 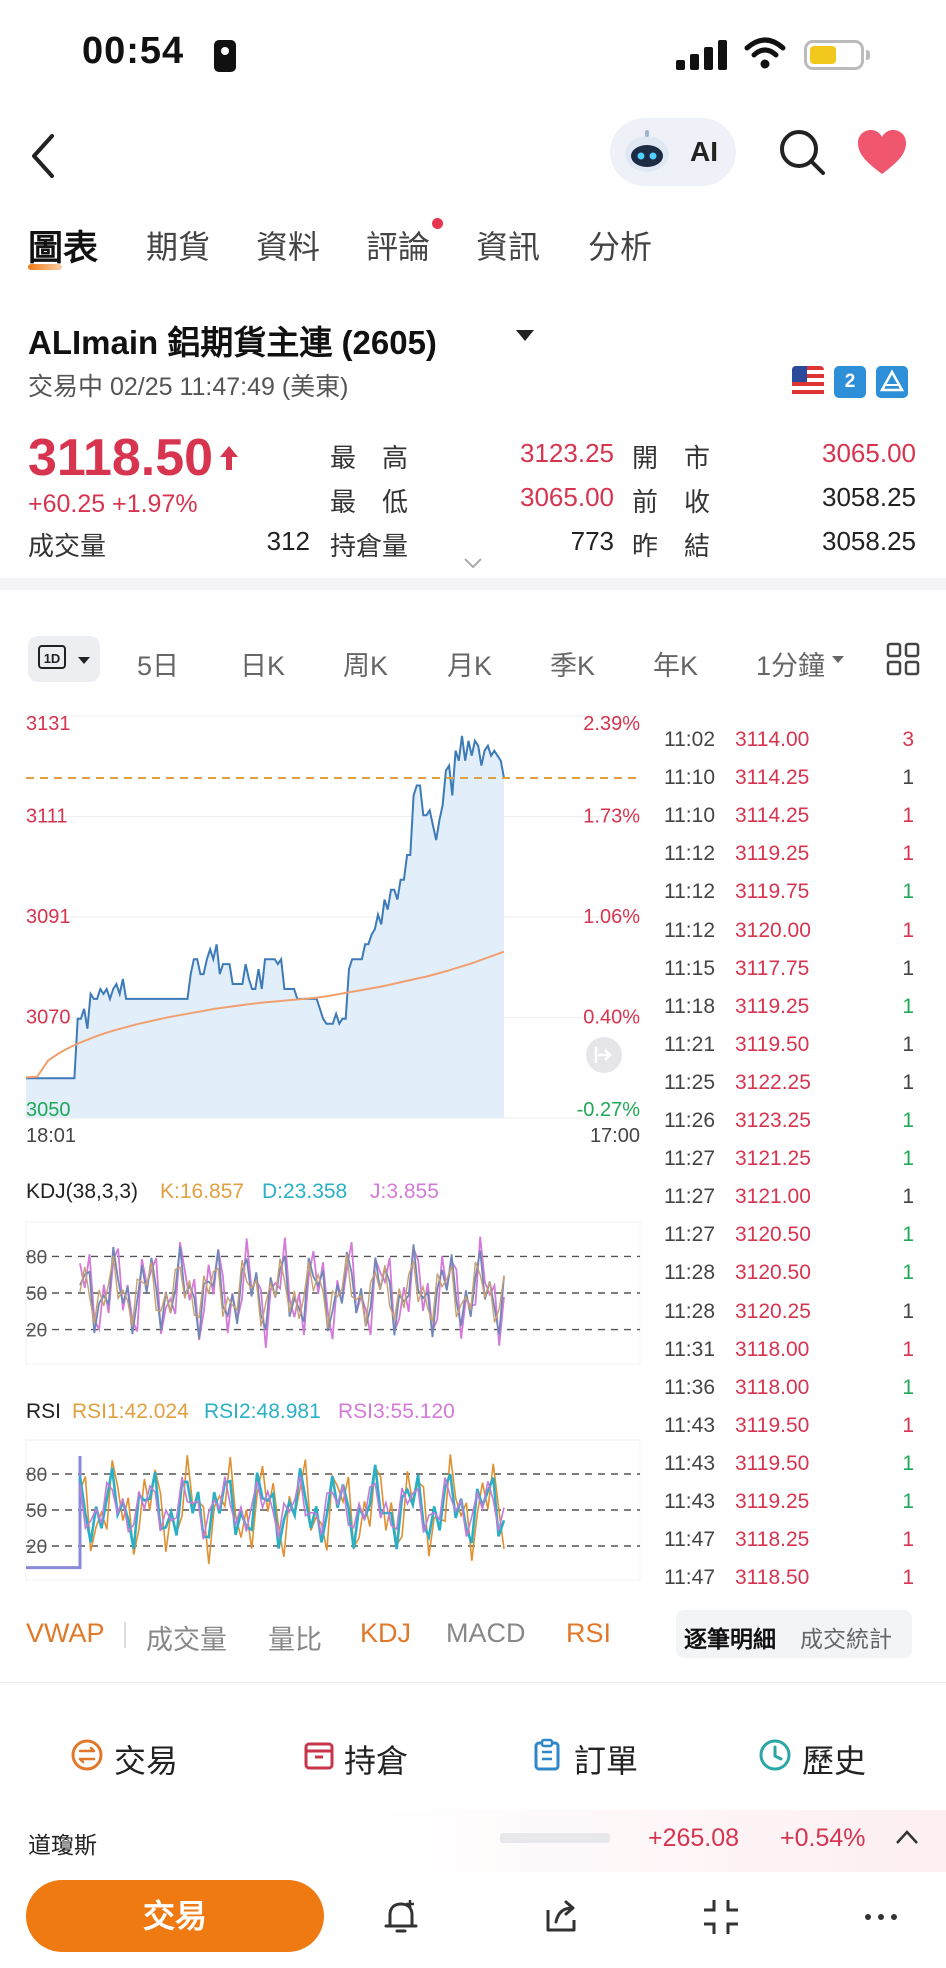 I want to click on action-history: 歷史, so click(x=834, y=1761).